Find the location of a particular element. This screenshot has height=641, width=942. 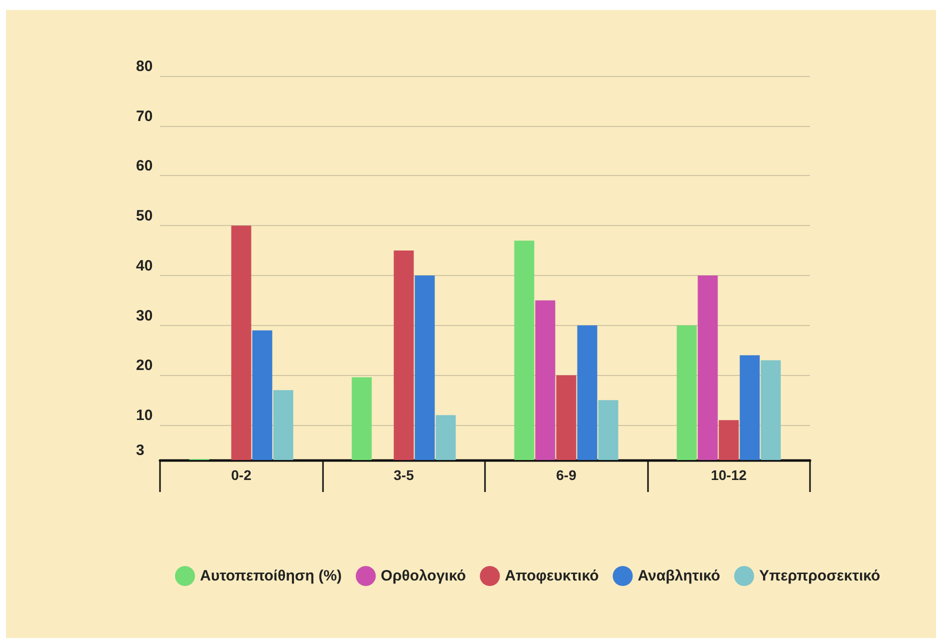

y-tick-label: 40 is located at coordinates (144, 265).